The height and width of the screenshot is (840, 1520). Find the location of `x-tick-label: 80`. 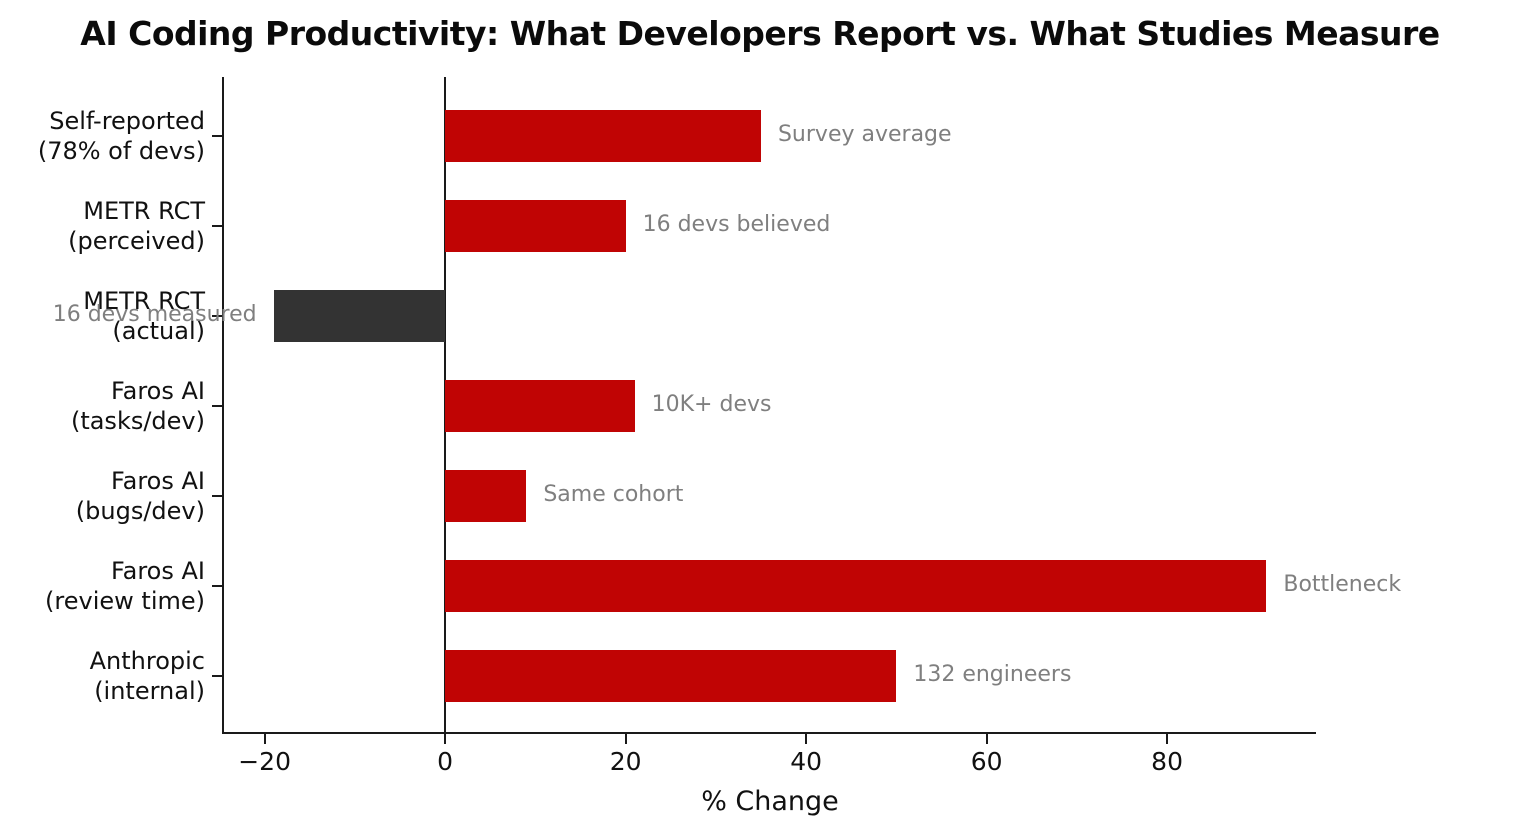

x-tick-label: 80 is located at coordinates (1167, 761).